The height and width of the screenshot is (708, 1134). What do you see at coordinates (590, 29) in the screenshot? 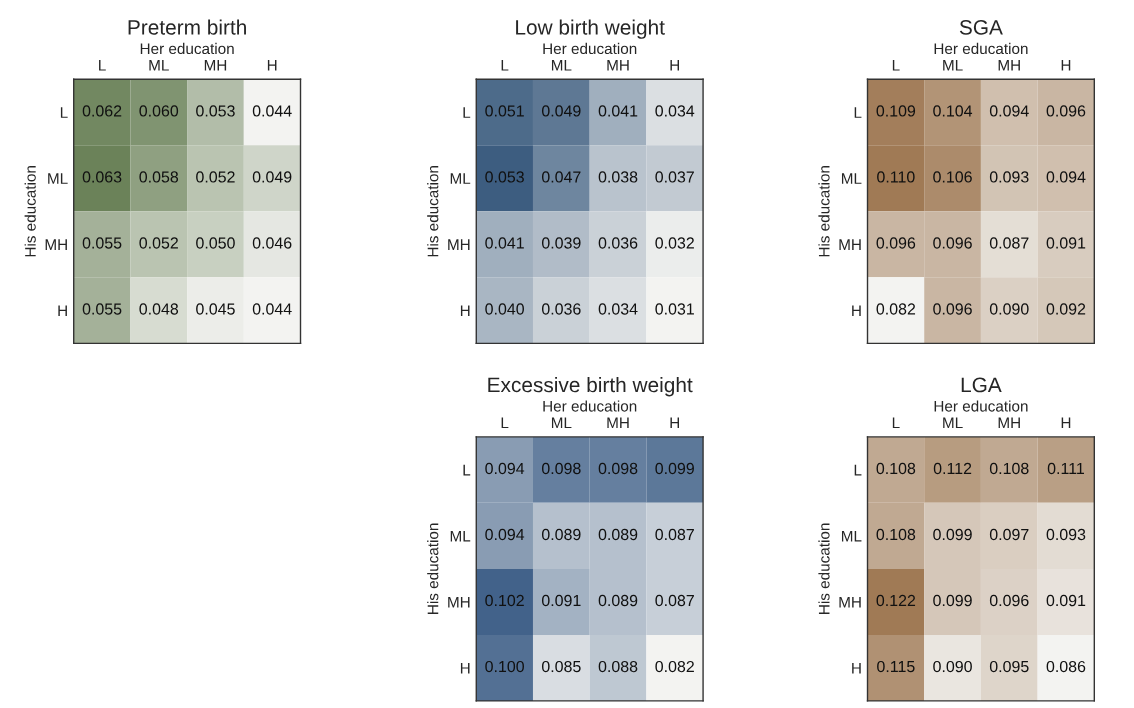
I see `chart-title: Low birth weight` at bounding box center [590, 29].